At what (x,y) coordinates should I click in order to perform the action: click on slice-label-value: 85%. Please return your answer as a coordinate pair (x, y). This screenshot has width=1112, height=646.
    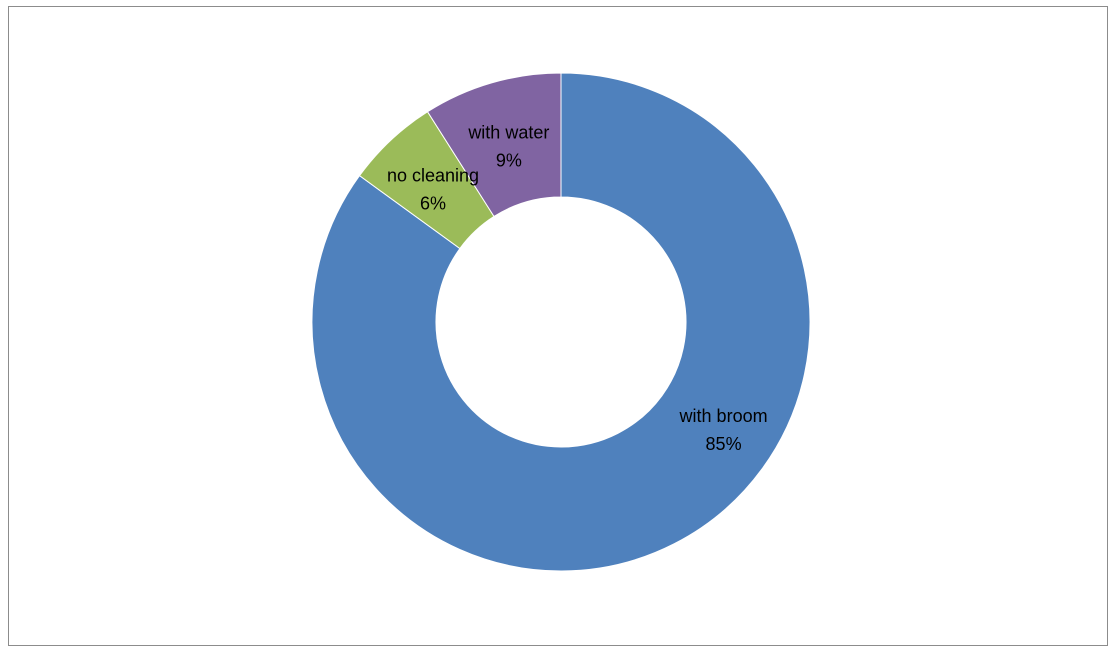
    Looking at the image, I should click on (724, 444).